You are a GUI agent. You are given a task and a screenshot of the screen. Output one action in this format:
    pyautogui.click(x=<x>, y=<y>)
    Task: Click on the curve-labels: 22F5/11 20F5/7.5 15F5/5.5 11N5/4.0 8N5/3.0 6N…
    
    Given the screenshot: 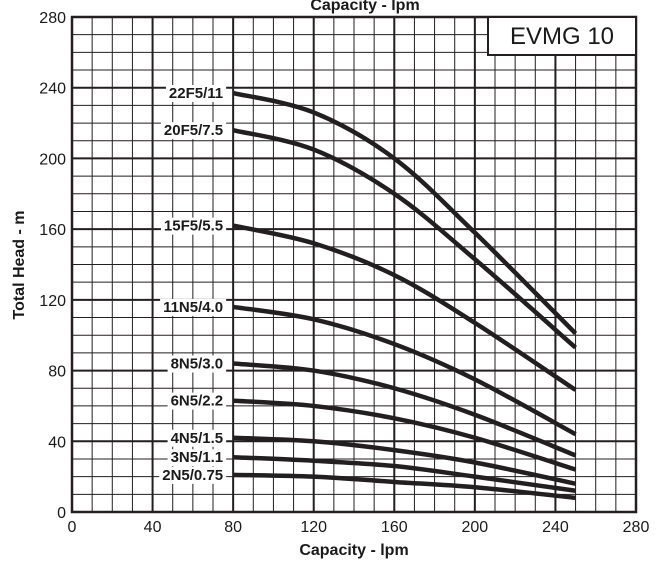 What is the action you would take?
    pyautogui.click(x=193, y=284)
    